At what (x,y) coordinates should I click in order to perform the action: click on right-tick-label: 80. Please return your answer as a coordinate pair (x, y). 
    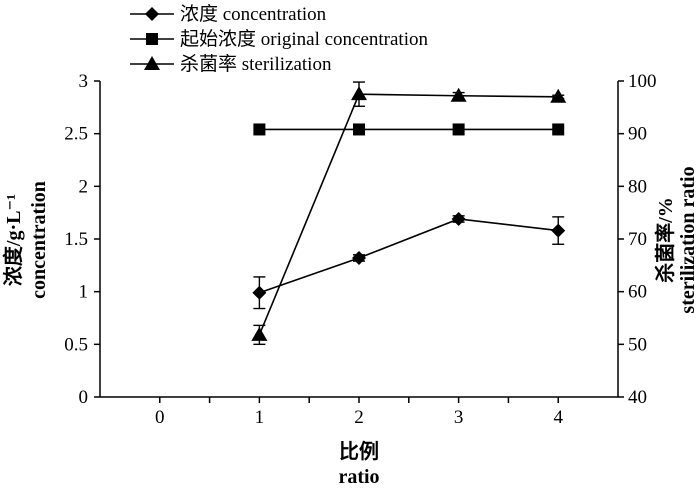
    Looking at the image, I should click on (637, 186).